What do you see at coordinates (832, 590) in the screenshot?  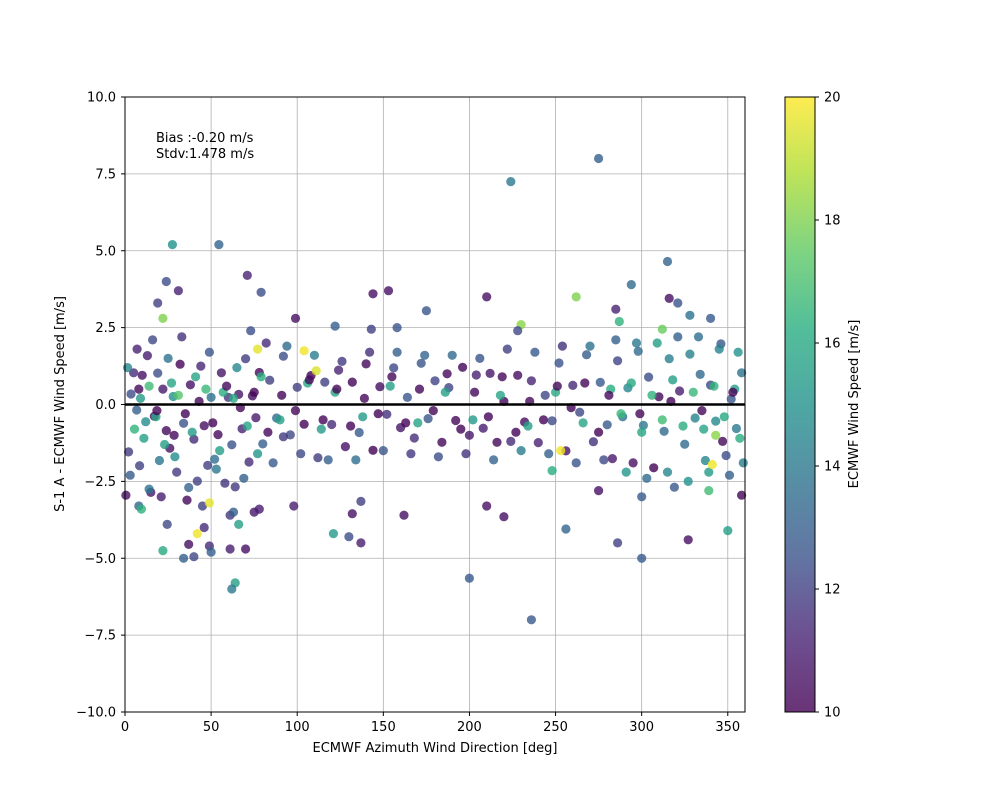 I see `colorbar-tick-label: 12` at bounding box center [832, 590].